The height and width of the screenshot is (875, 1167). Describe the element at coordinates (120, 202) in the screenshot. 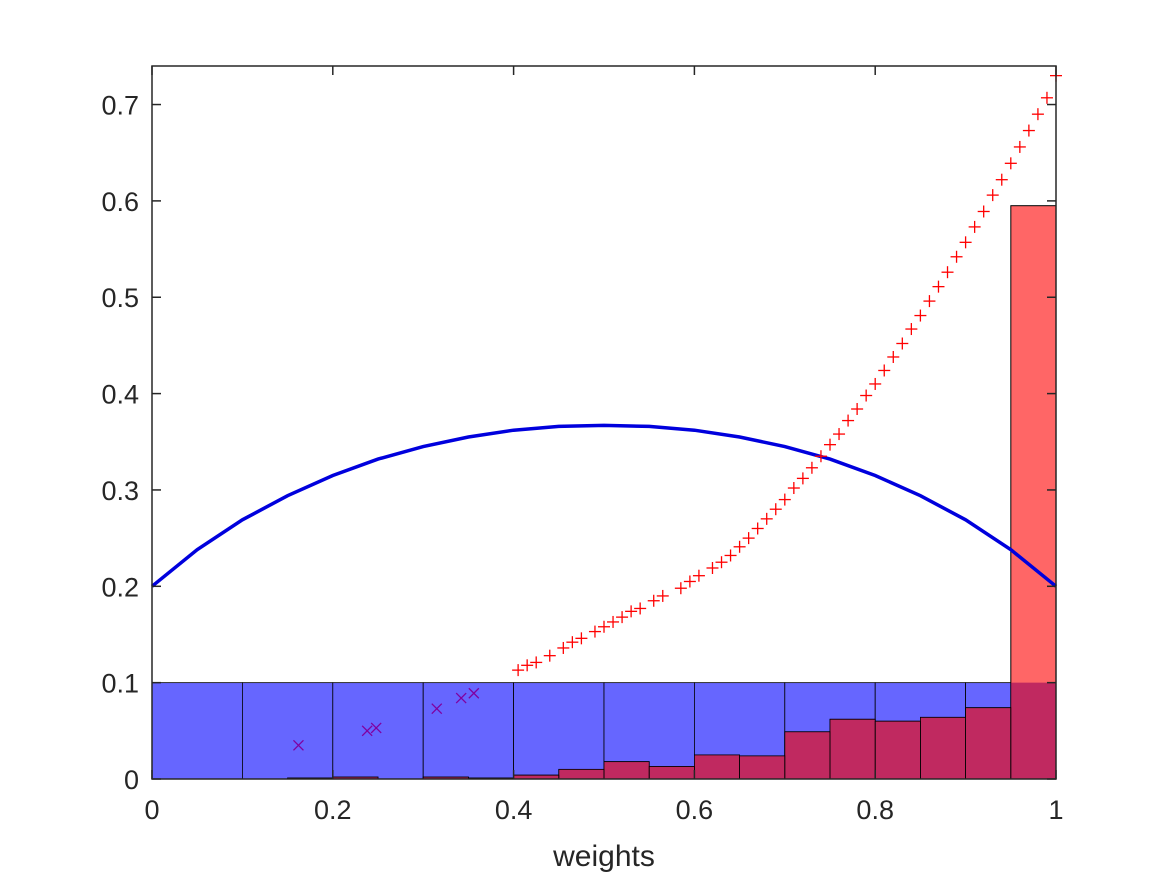

I see `y-tick-label: 0.6` at that location.